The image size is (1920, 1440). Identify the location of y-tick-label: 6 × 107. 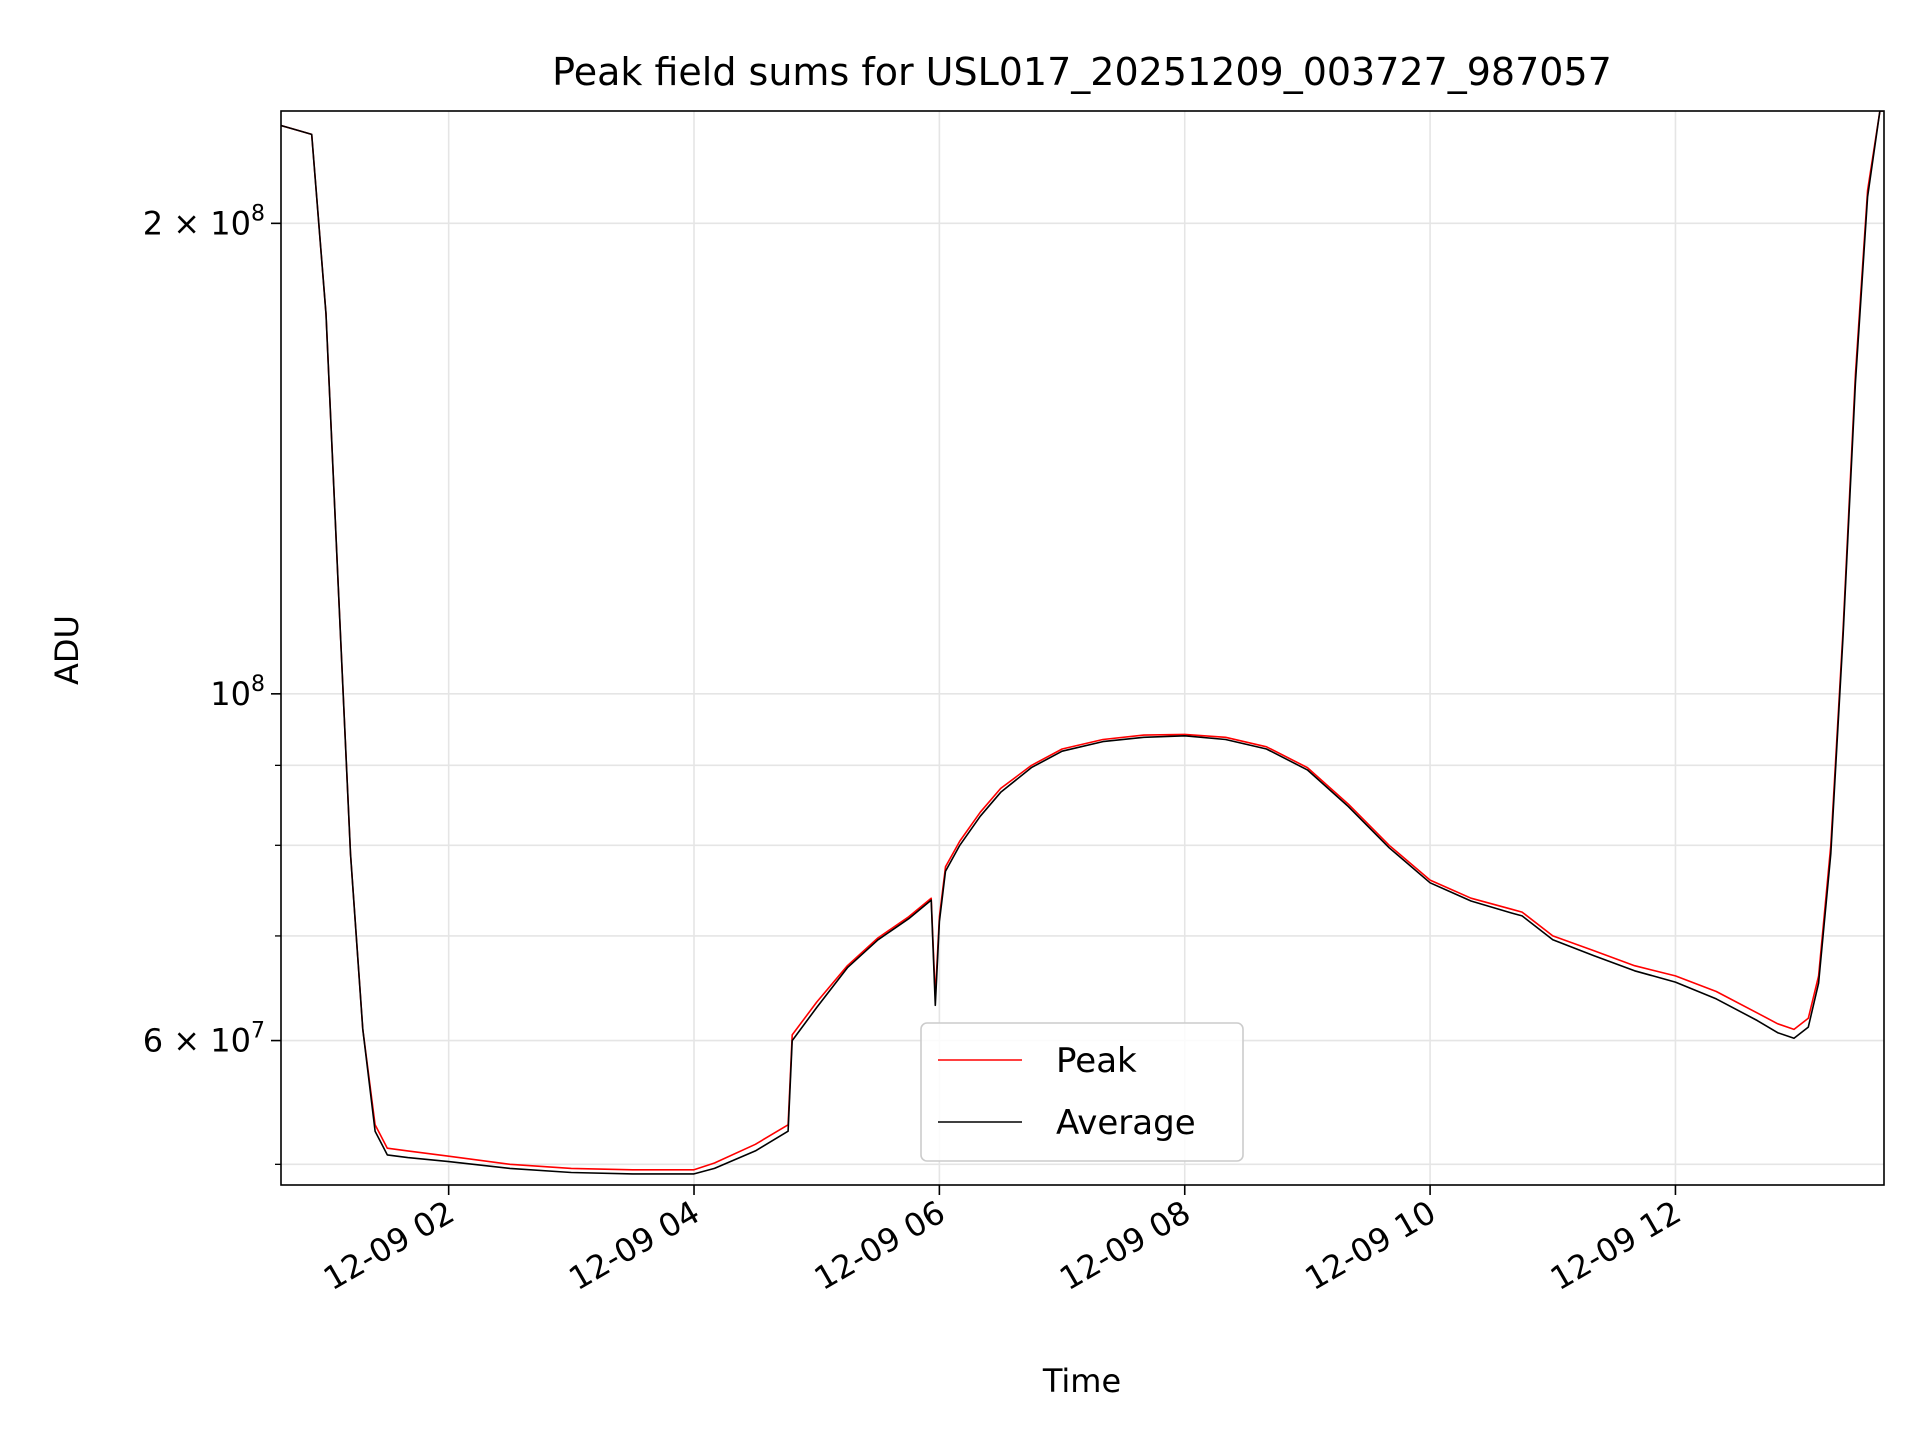
(204, 1039).